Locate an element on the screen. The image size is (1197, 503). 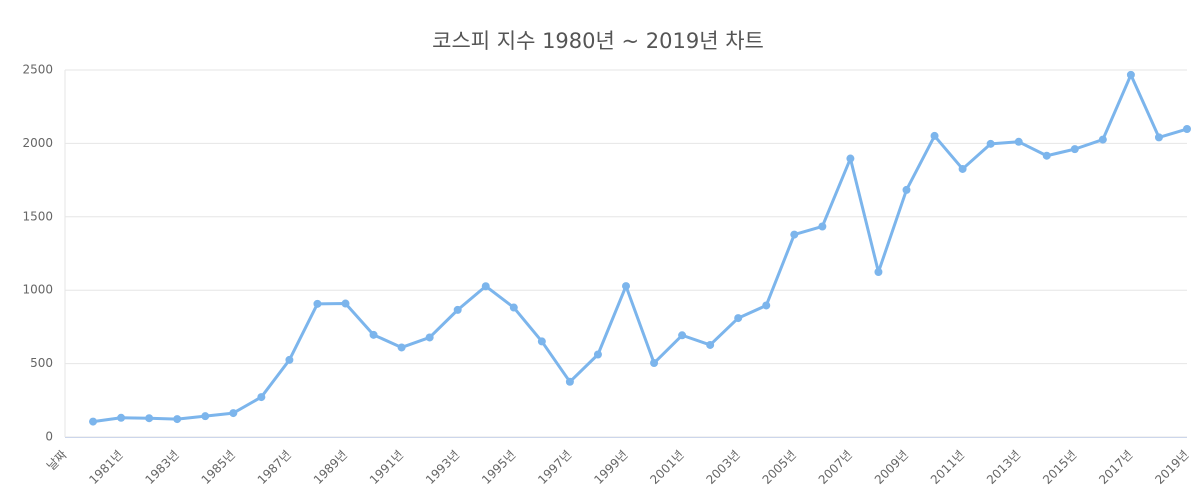
x-tick-label: 1989년 is located at coordinates (330, 467).